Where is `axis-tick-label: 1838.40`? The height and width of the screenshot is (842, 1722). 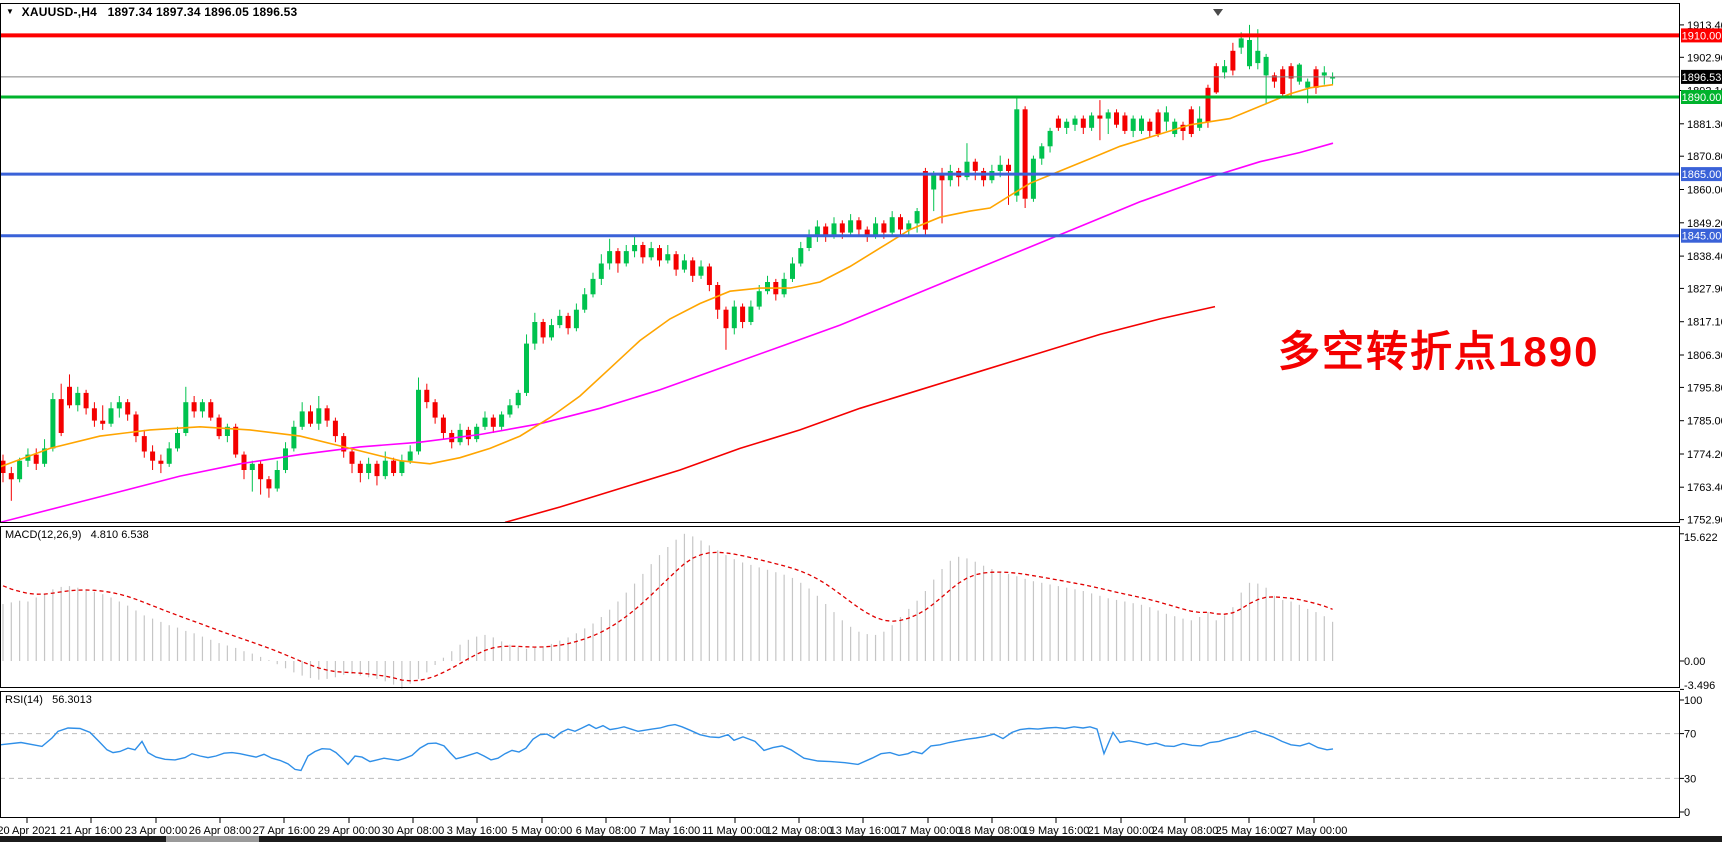
axis-tick-label: 1838.40 is located at coordinates (1704, 257).